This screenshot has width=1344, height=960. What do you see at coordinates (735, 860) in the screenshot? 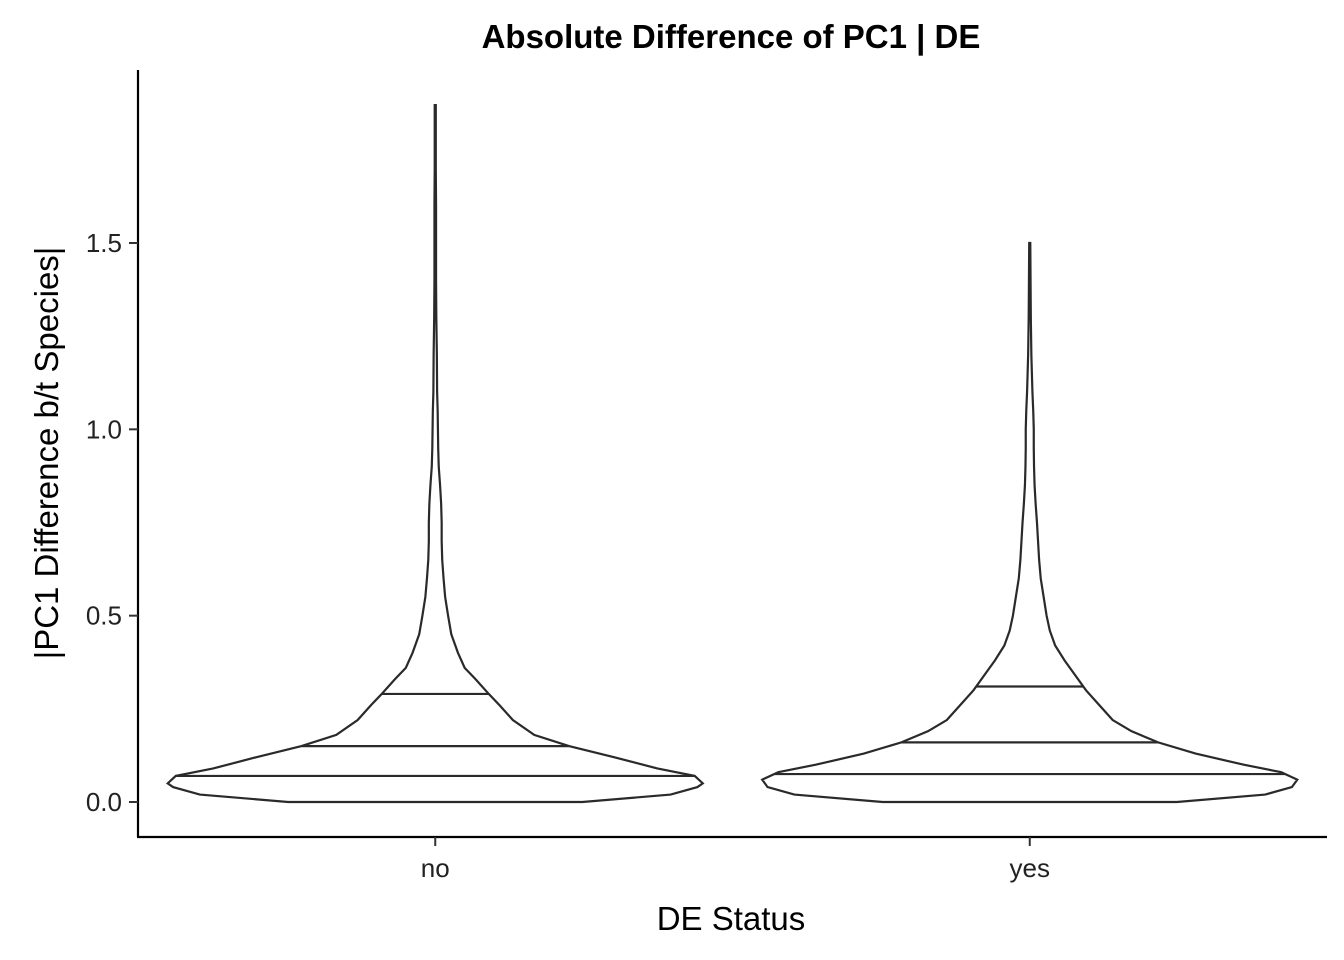
I see `x-ticks-group: no yes` at bounding box center [735, 860].